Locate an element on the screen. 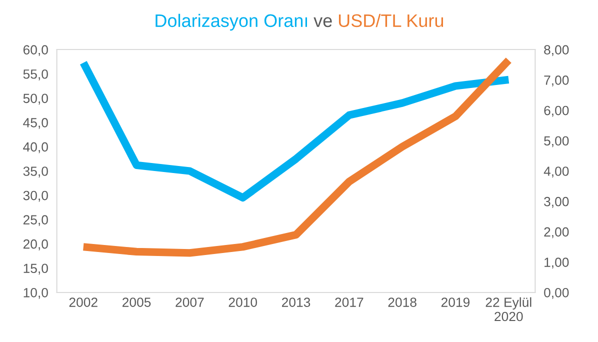 This screenshot has height=342, width=598. text: Dolarizasyon Oranı is located at coordinates (232, 22).